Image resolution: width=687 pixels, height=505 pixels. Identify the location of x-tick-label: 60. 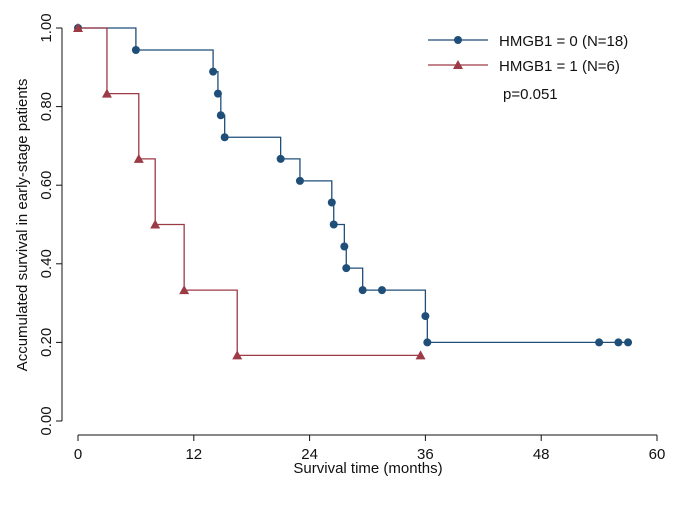
(657, 454).